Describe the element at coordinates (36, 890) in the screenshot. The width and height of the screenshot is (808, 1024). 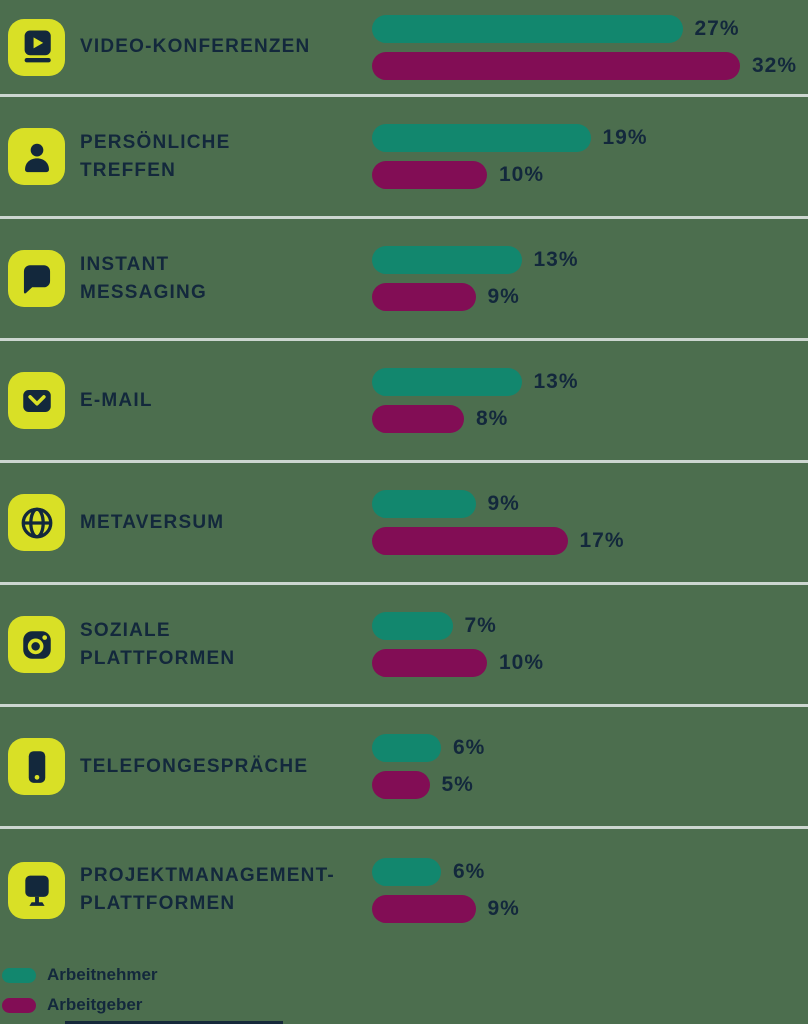
I see `monitor-icon` at that location.